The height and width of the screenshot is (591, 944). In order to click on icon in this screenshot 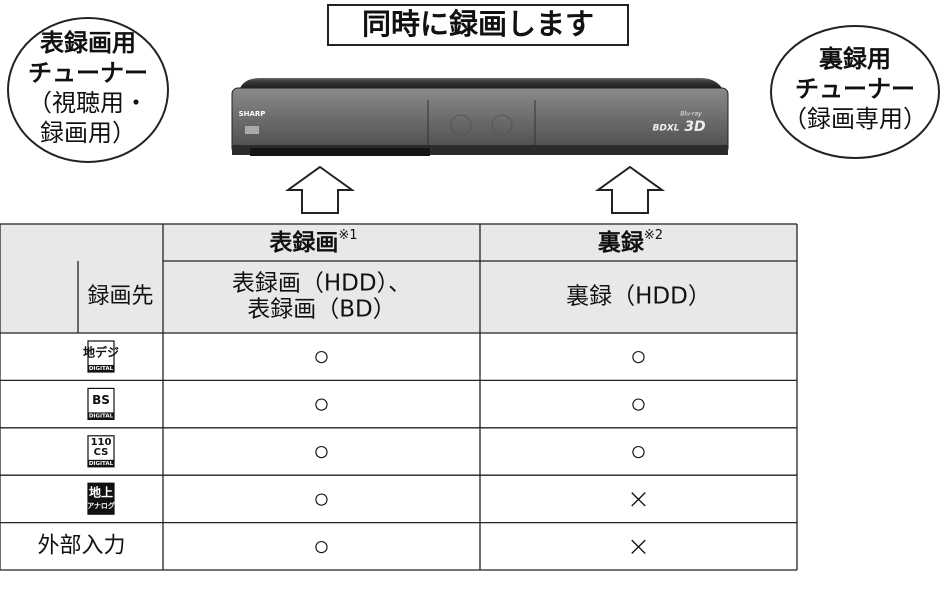, I will do `click(101, 498)`.